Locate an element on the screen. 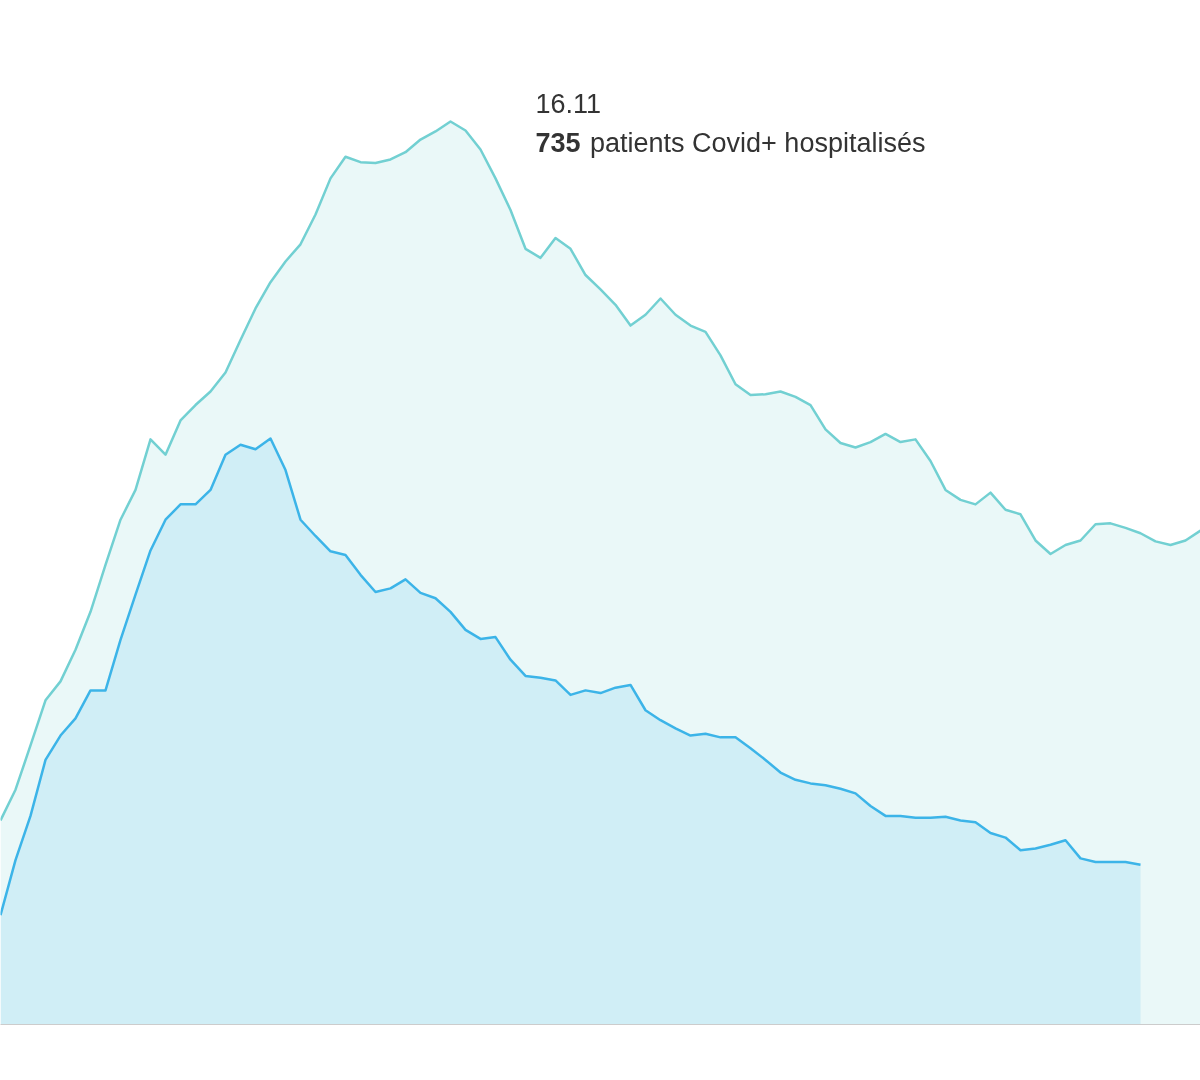  annotation: 735 patients Covid+ hospitalisés is located at coordinates (730, 142).